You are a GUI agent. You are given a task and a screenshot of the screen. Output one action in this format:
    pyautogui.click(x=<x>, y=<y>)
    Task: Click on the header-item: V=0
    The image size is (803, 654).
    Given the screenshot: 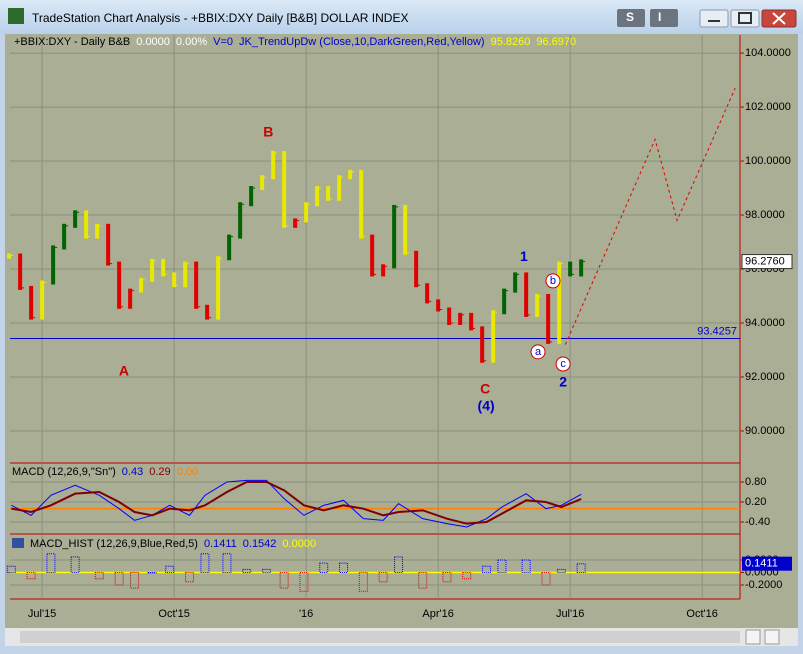 What is the action you would take?
    pyautogui.click(x=223, y=42)
    